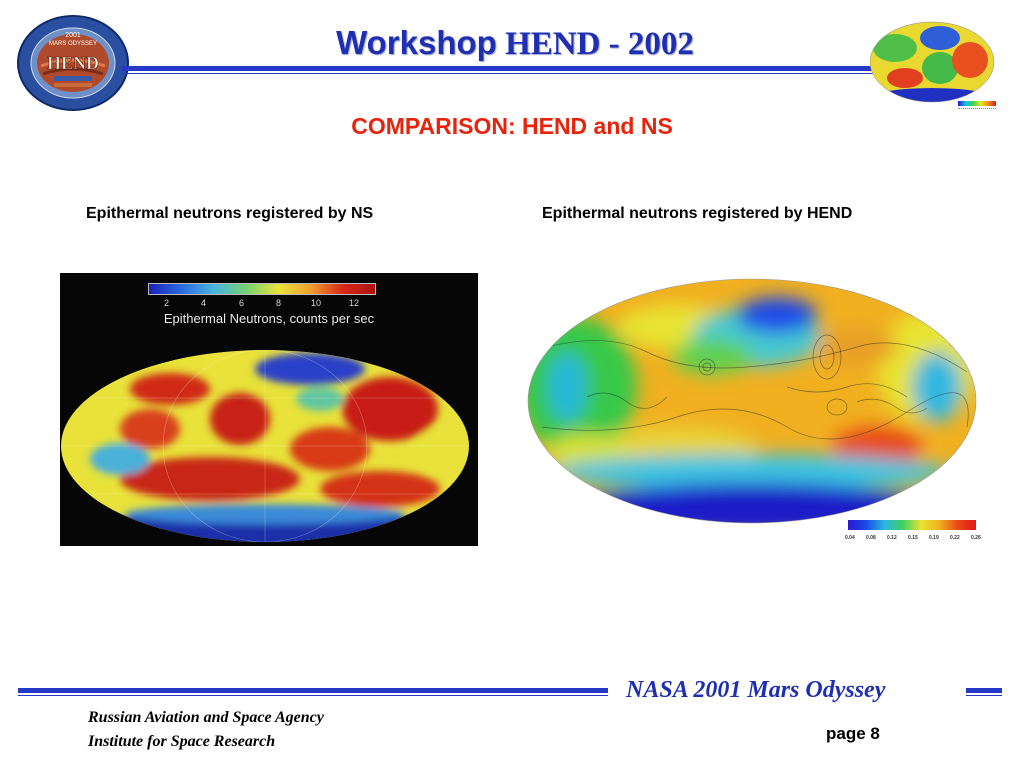 This screenshot has width=1024, height=768. Describe the element at coordinates (204, 303) in the screenshot. I see `ns-tick: 4` at that location.